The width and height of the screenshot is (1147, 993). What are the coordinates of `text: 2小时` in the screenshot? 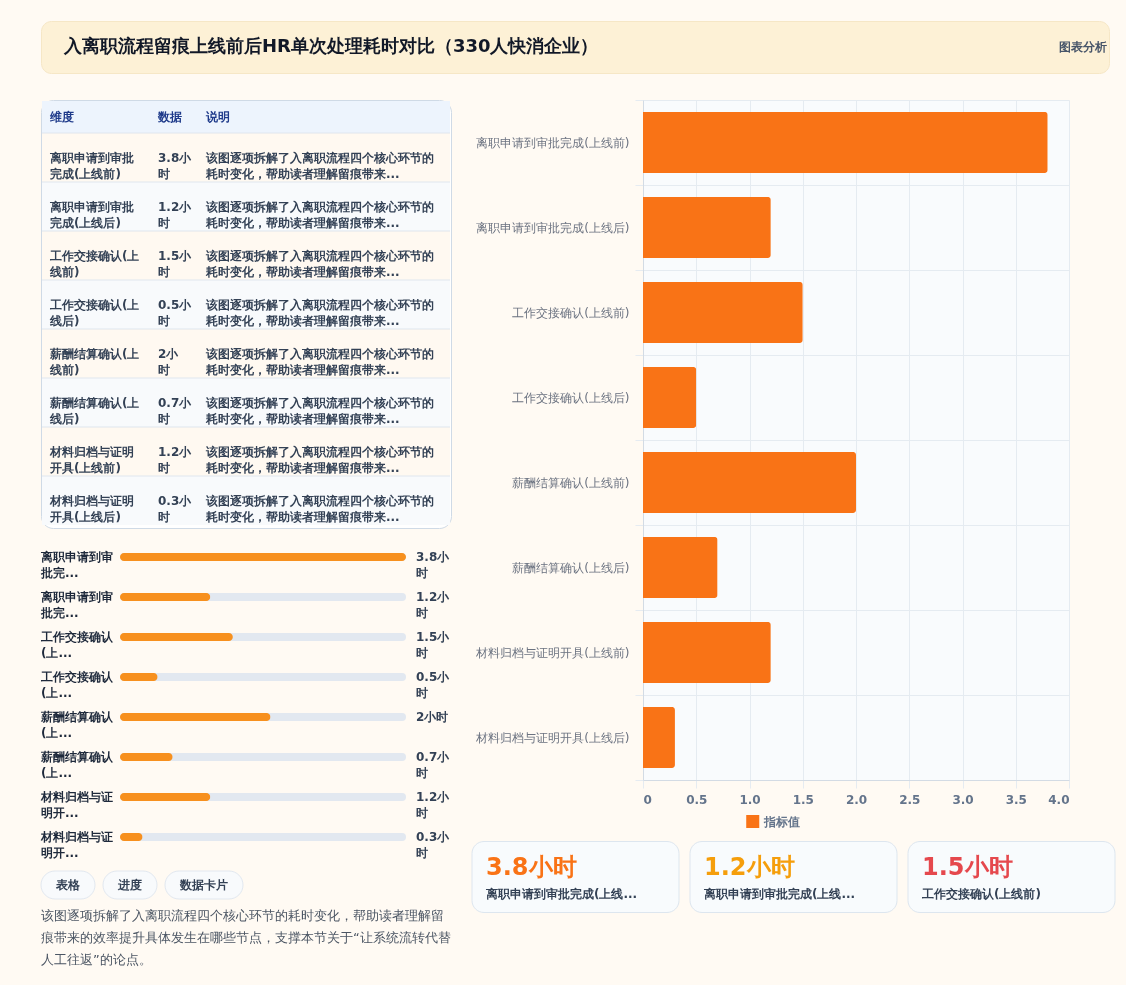 It's located at (168, 361).